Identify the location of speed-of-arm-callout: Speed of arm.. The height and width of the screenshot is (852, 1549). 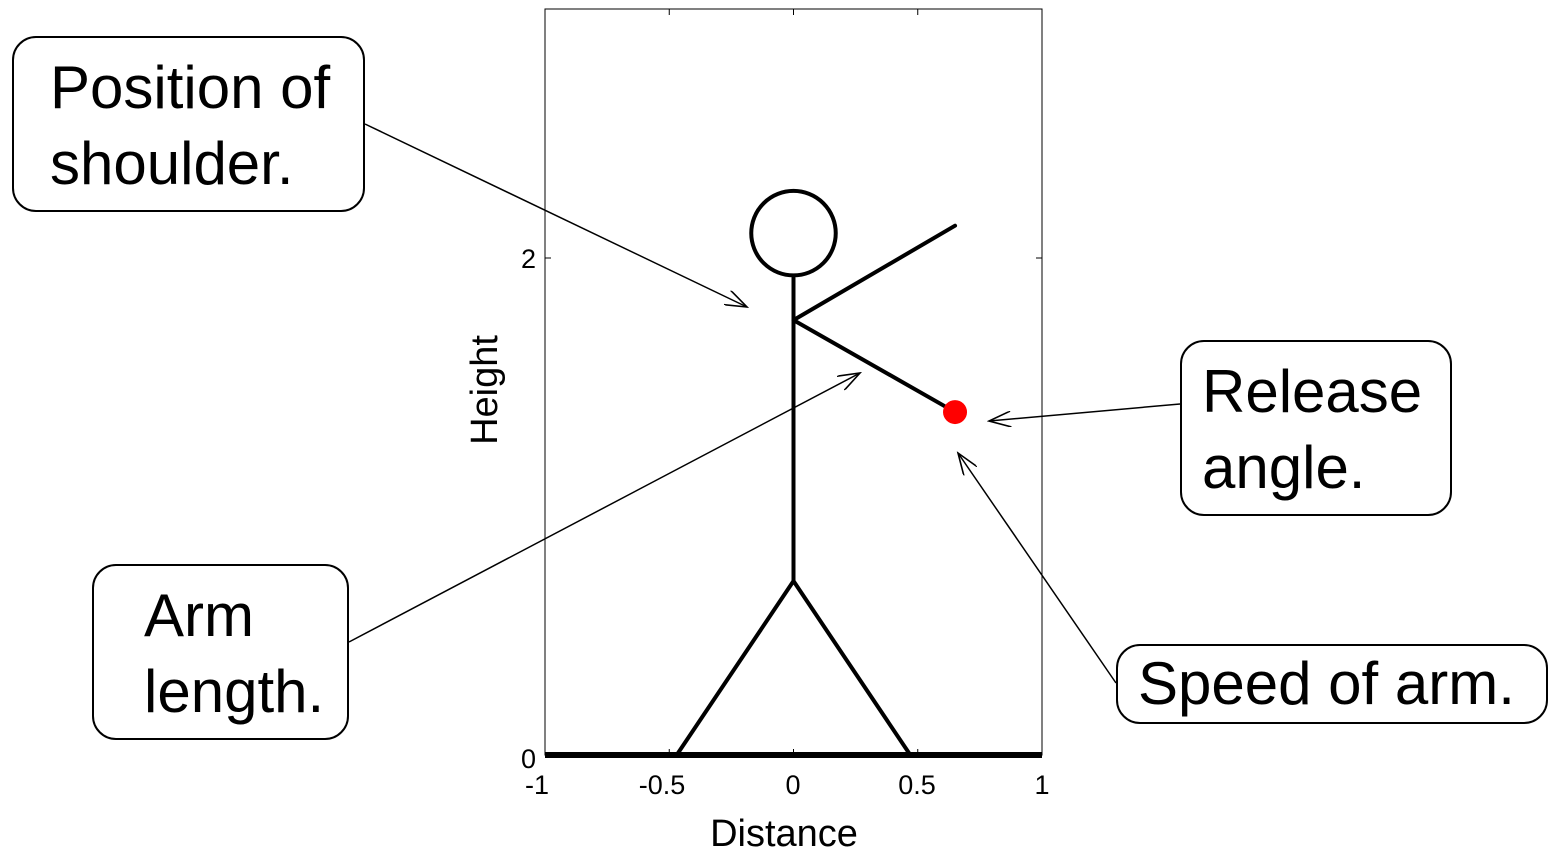
(1332, 684).